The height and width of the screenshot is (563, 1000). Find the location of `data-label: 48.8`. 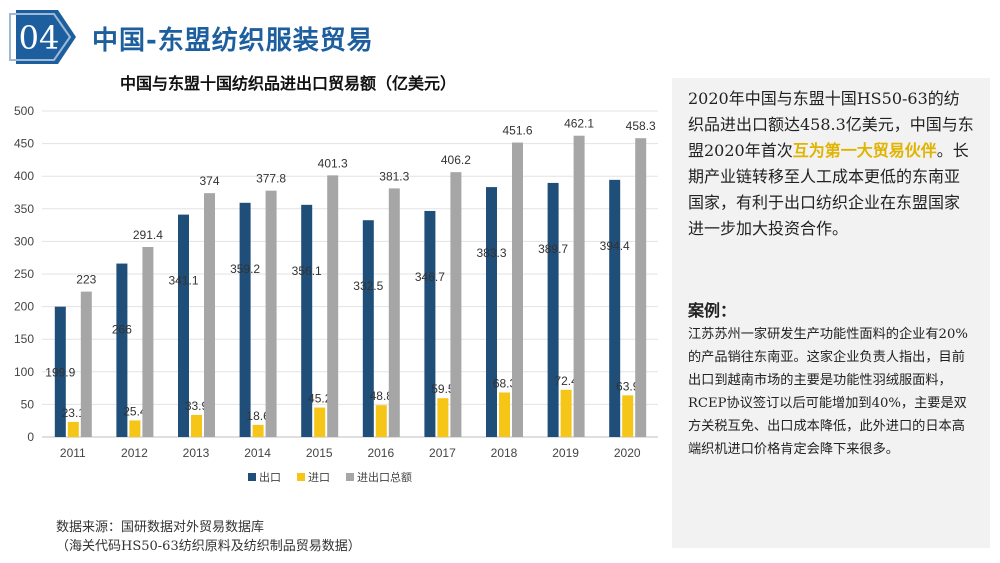

data-label: 48.8 is located at coordinates (382, 396).